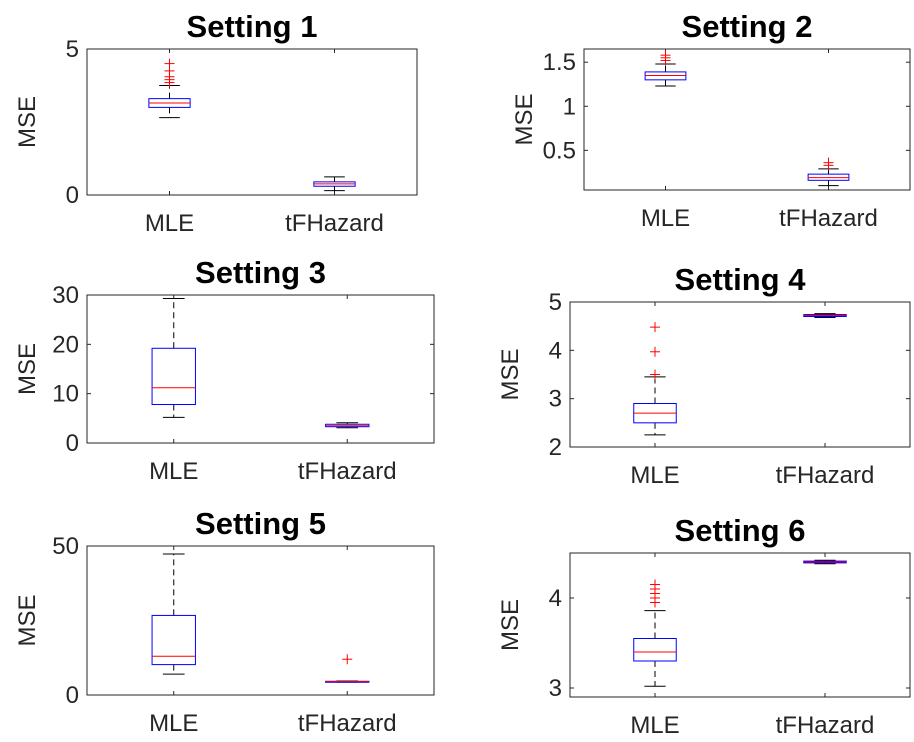 This screenshot has width=914, height=742. I want to click on subplot-1: Setting 1 MSE 0 5 MLE tFHazard, so click(216, 123).